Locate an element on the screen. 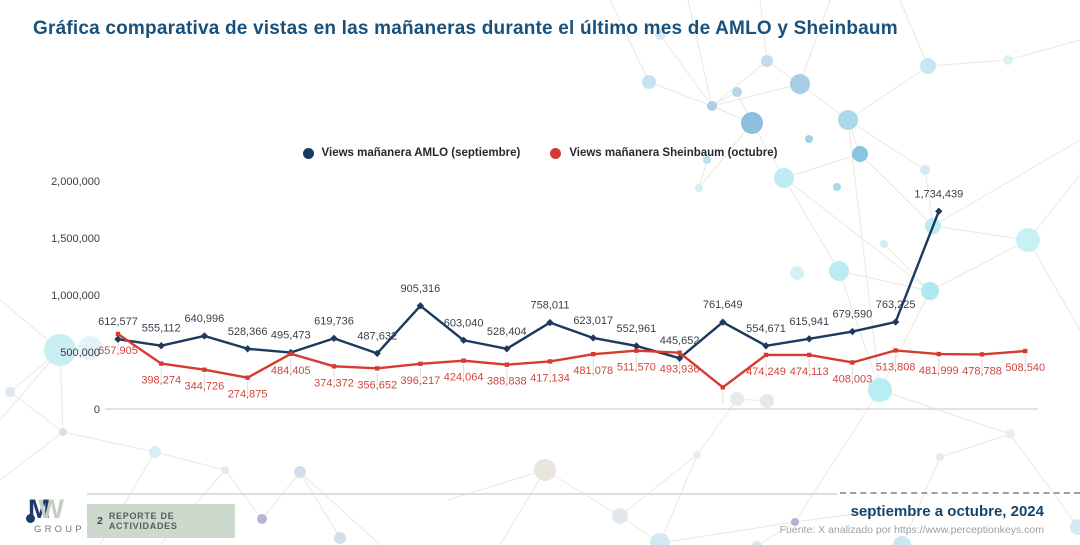 The height and width of the screenshot is (545, 1080). data-label: 408,003 is located at coordinates (853, 379).